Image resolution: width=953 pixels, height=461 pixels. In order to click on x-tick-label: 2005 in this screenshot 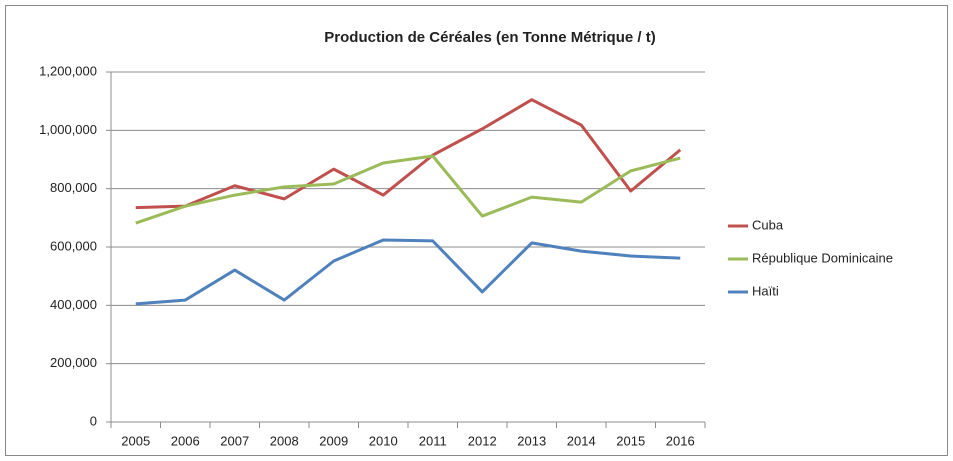, I will do `click(135, 440)`.